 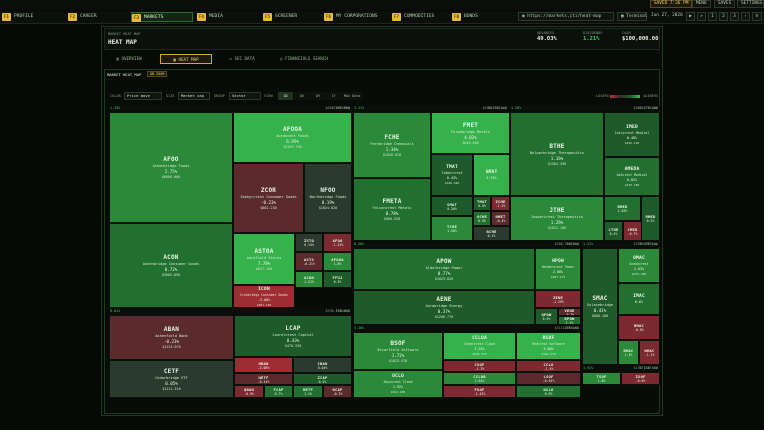 I want to click on view-1m-button: 1M, so click(x=317, y=96).